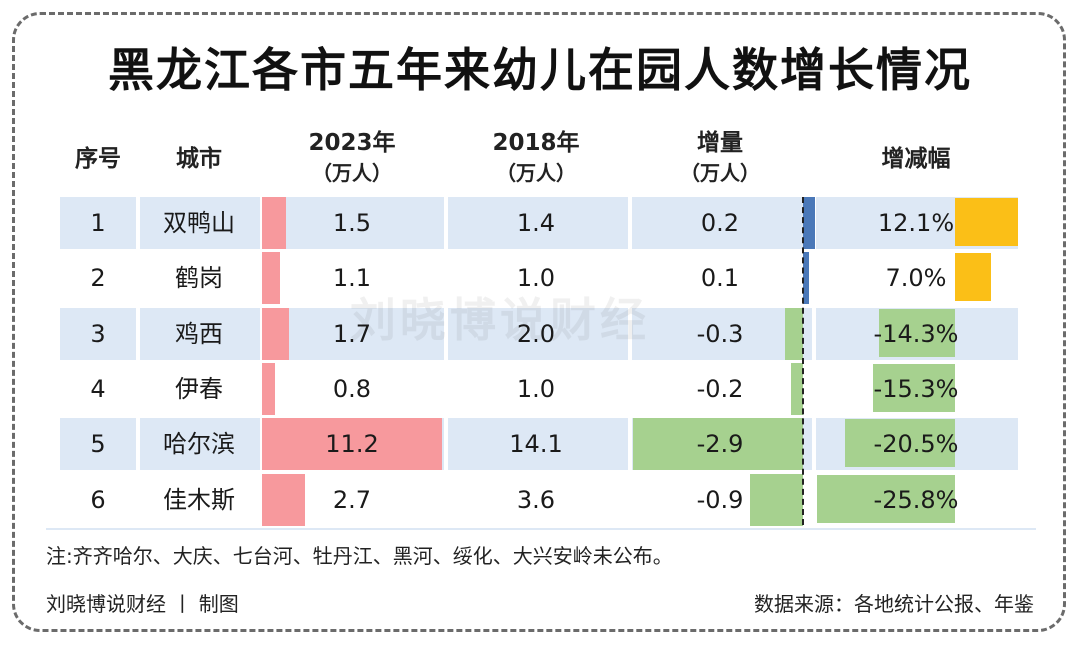 The image size is (1080, 646). What do you see at coordinates (720, 389) in the screenshot?
I see `cell-change: -0.2` at bounding box center [720, 389].